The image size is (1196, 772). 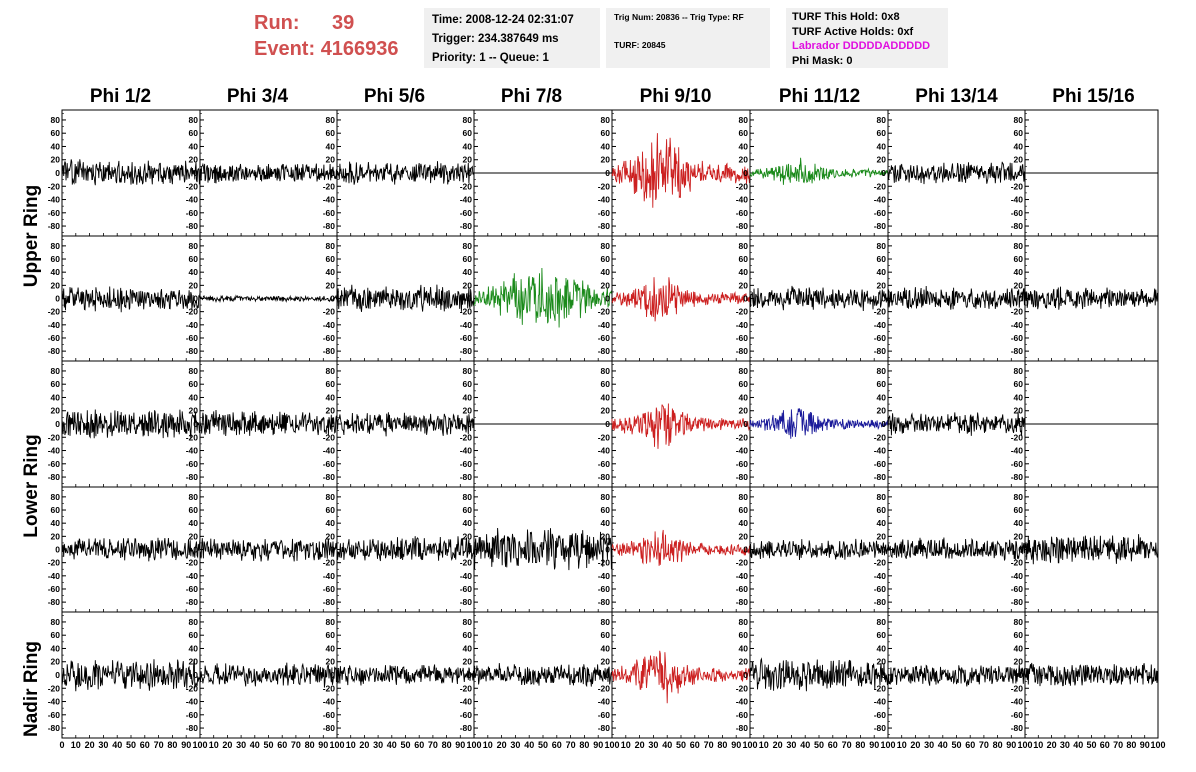 I want to click on x-tick-label: 30, so click(x=103, y=745).